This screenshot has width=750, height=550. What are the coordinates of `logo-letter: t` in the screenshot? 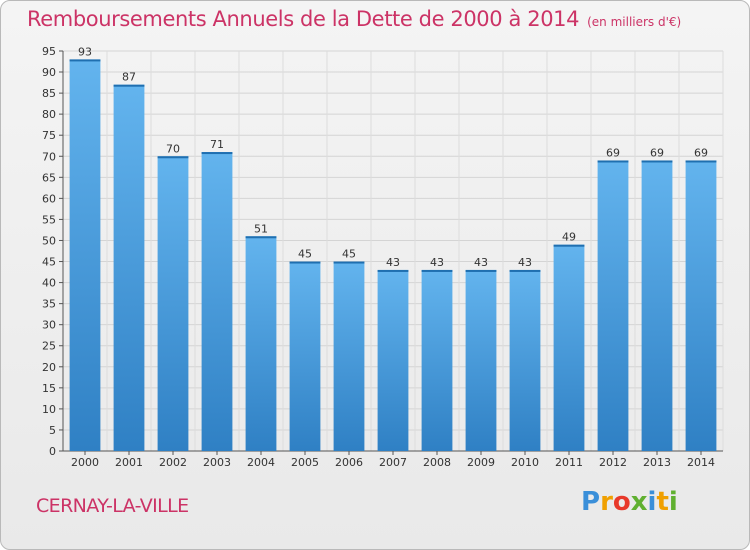 It's located at (662, 502).